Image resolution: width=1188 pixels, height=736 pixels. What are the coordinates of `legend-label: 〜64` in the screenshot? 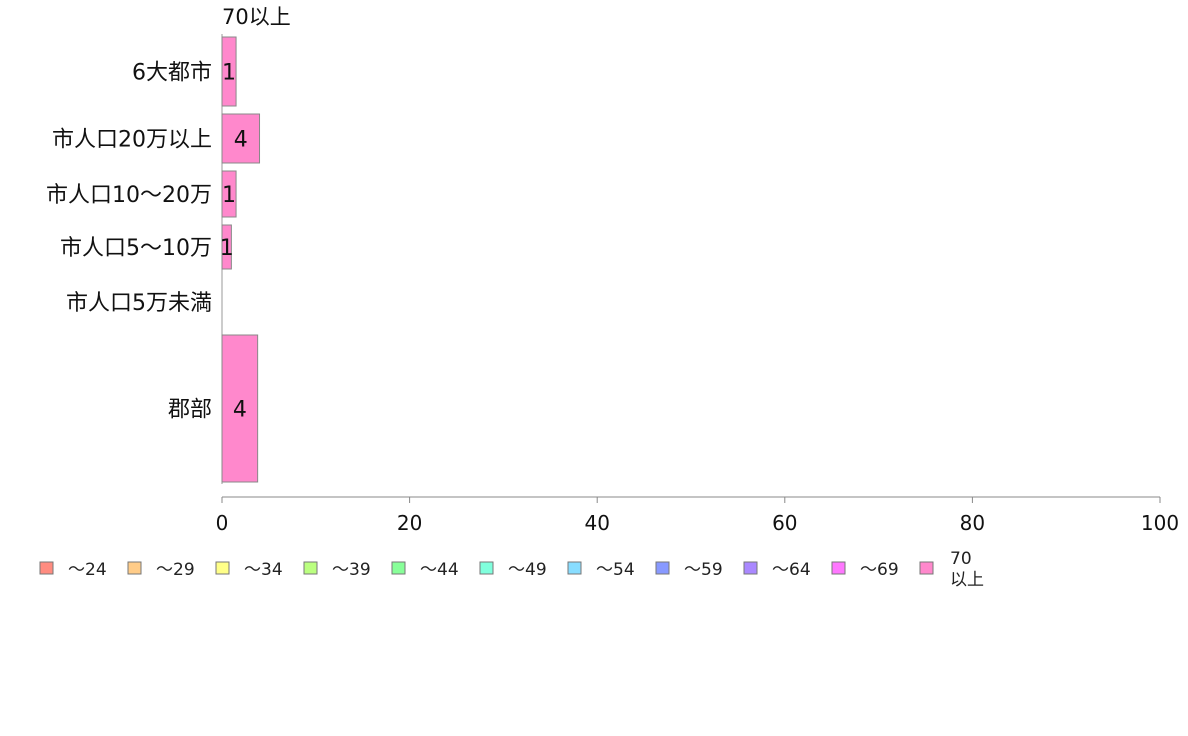 It's located at (791, 570).